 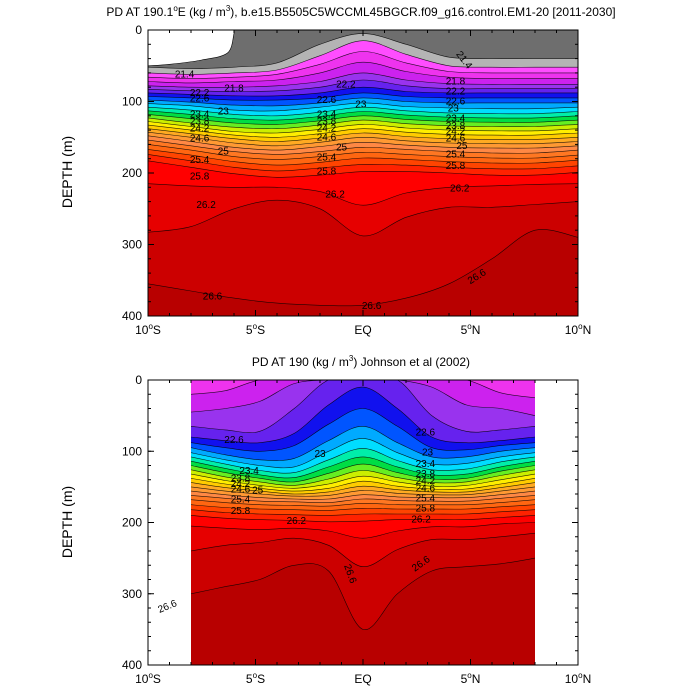 What do you see at coordinates (426, 481) in the screenshot?
I see `contour-label: 24.2` at bounding box center [426, 481].